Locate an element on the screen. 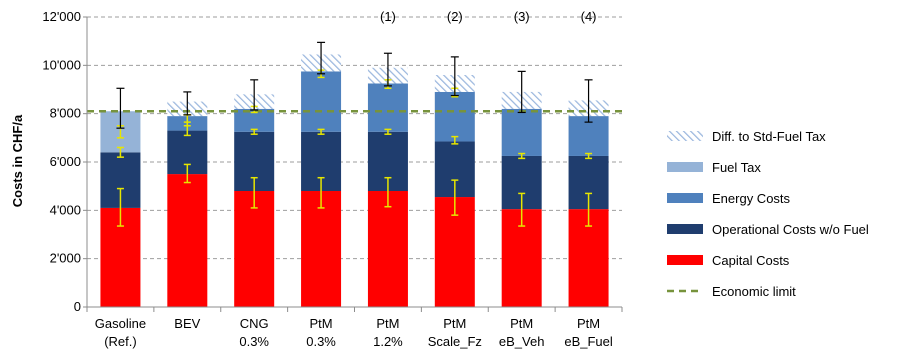  x-tick-sublabel: (Ref.) is located at coordinates (120, 341).